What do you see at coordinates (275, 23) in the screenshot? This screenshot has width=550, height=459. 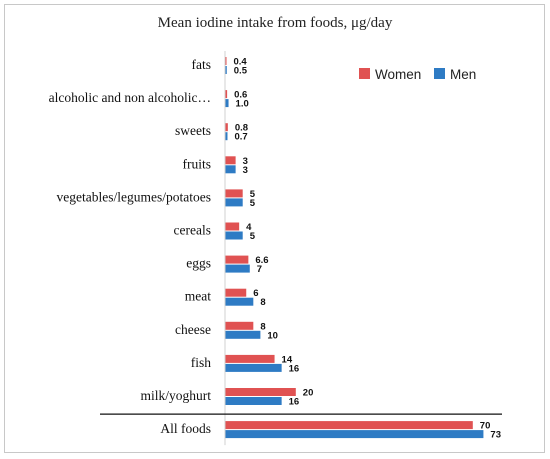 I see `chart-title: Mean iodine intake from foods, μg/day` at bounding box center [275, 23].